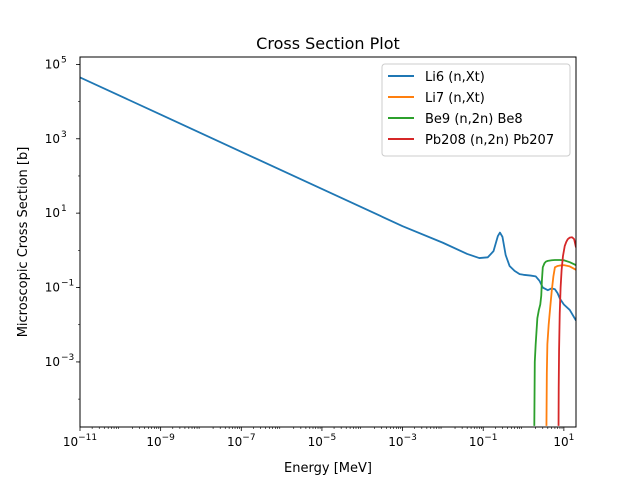 This screenshot has width=640, height=480. What do you see at coordinates (160, 441) in the screenshot?
I see `x-tick-label: 10⁻⁹` at bounding box center [160, 441].